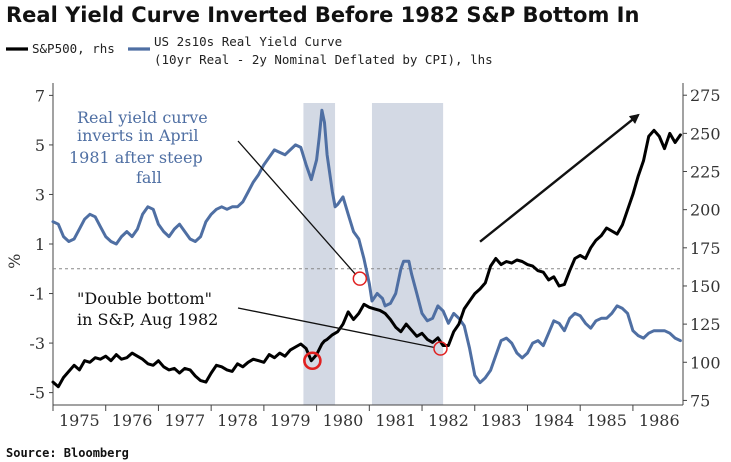 This screenshot has width=731, height=462. I want to click on x-tick-label: 1981, so click(395, 420).